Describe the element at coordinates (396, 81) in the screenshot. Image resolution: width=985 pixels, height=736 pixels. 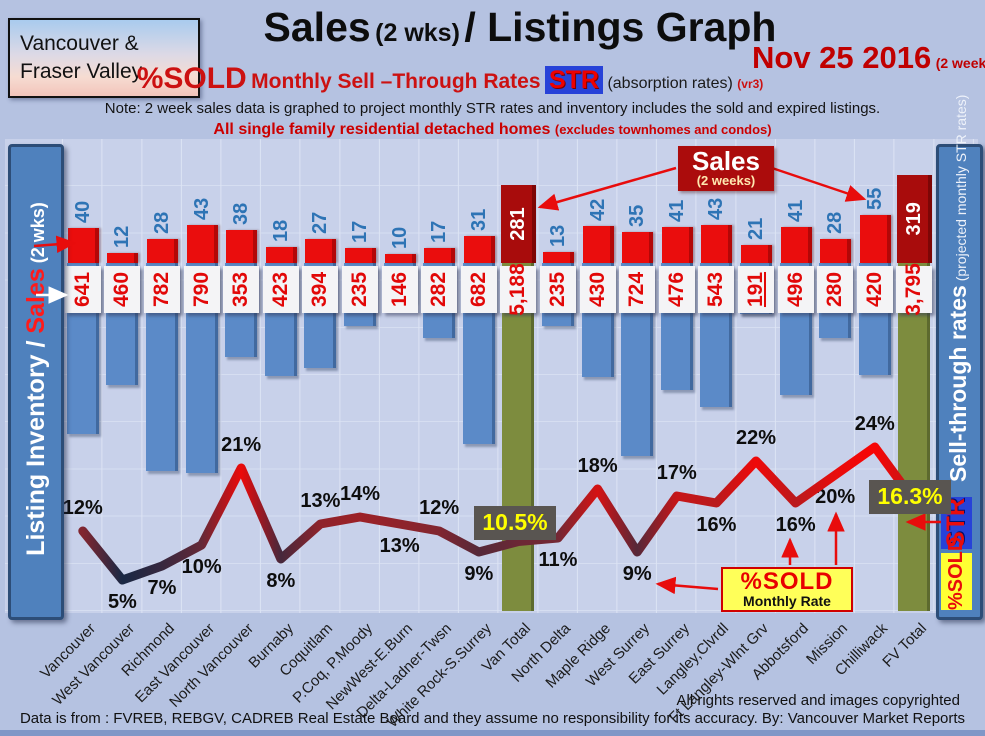
I see `subtitle-text: Monthly Sell –Through Rates` at that location.